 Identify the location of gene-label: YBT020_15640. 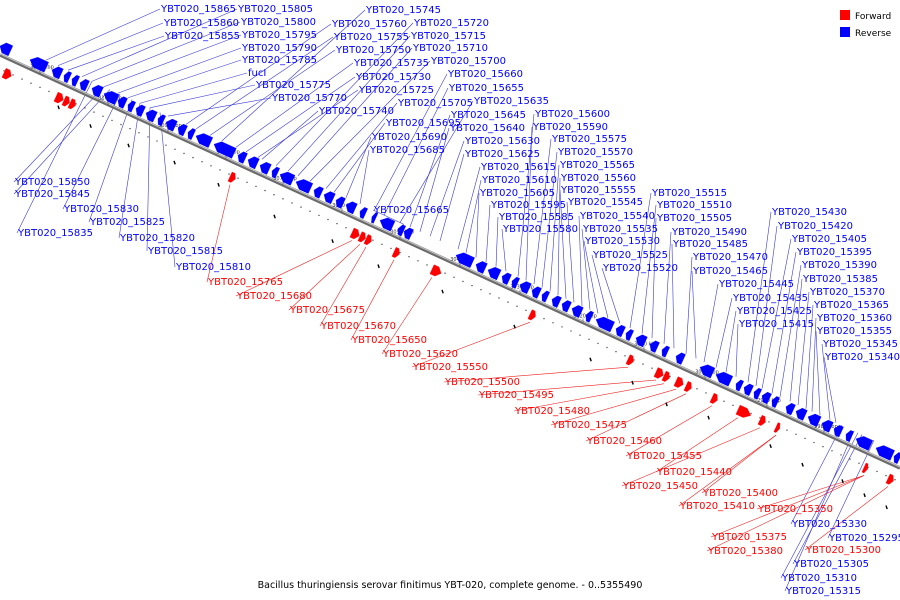
(487, 128).